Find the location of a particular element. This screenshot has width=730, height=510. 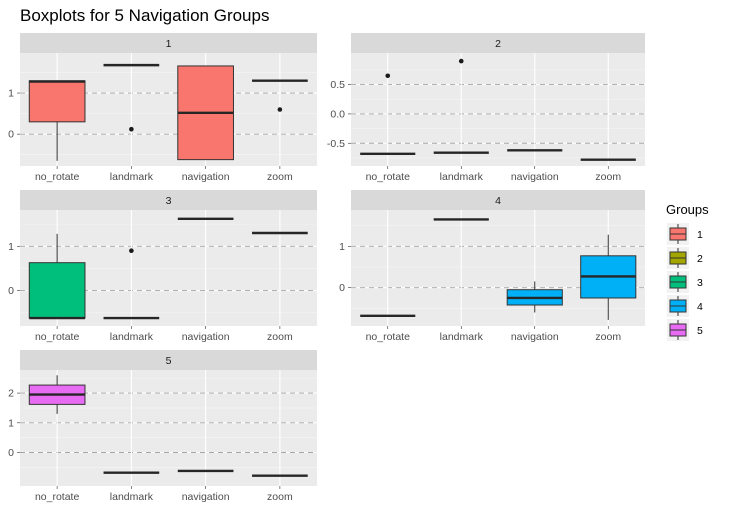

chart-title: Boxplots for 5 Navigation Groups is located at coordinates (144, 15).